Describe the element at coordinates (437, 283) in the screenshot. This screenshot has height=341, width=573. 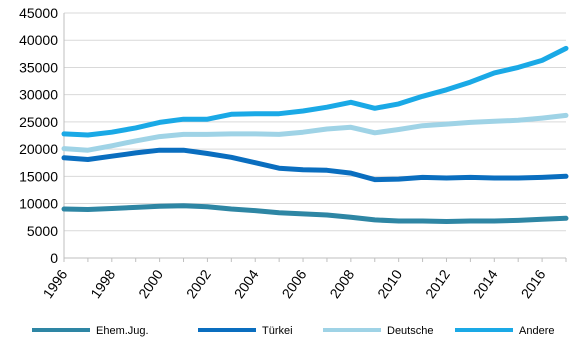
I see `x-tick-label: 2012` at that location.